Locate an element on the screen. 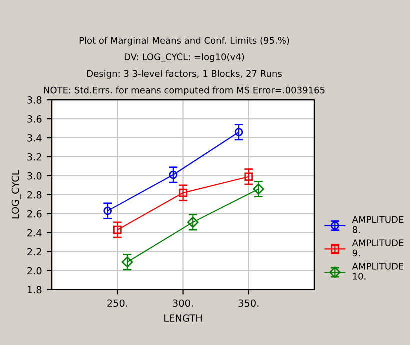 The image size is (410, 345). x-tick-label: 300. is located at coordinates (183, 304).